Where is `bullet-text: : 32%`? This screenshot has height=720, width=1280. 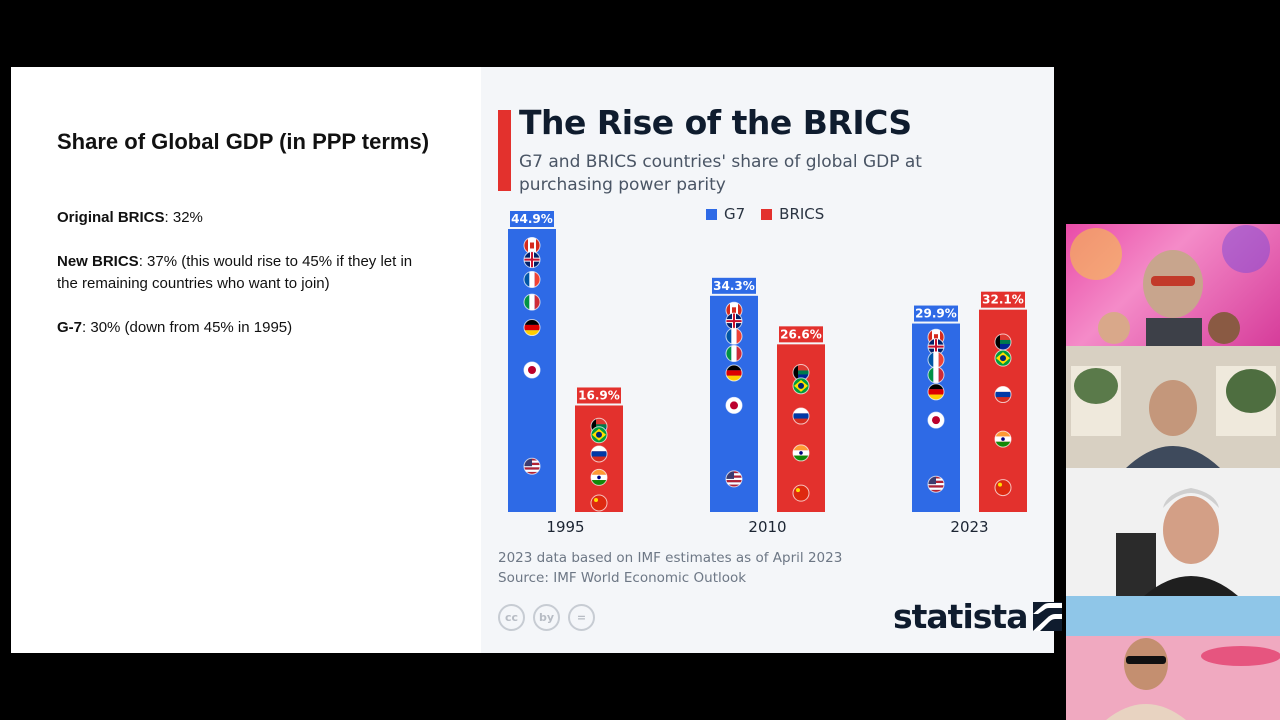
bullet-text: : 32% is located at coordinates (183, 217).